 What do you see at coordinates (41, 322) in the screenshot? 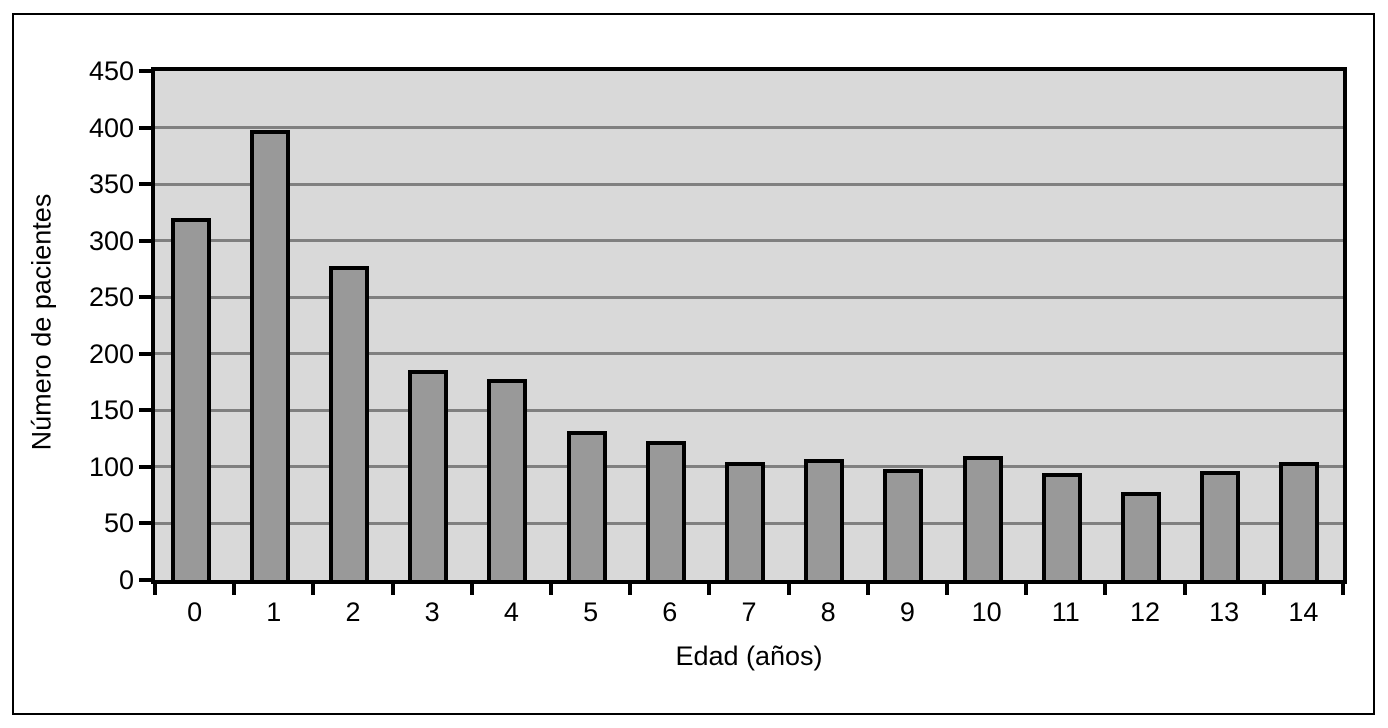
I see `y-axis-title: Número de pacientes` at bounding box center [41, 322].